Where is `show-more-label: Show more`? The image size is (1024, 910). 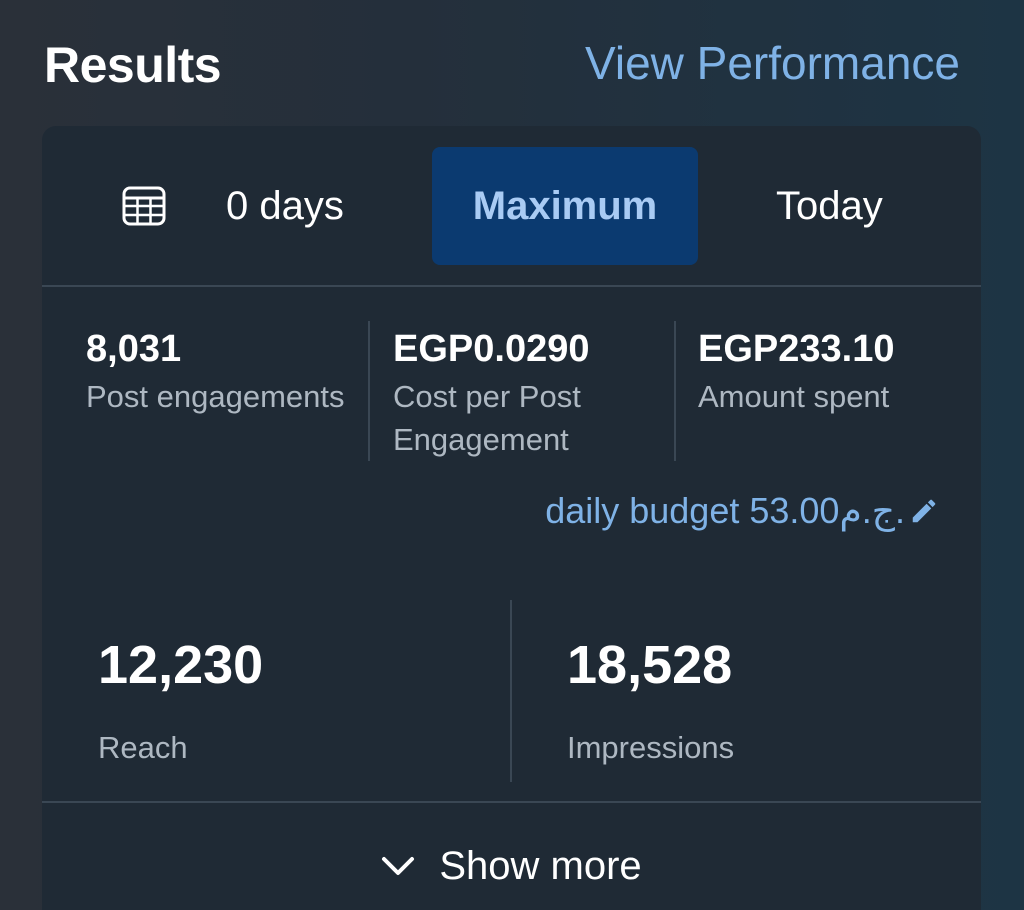 show-more-label: Show more is located at coordinates (540, 865).